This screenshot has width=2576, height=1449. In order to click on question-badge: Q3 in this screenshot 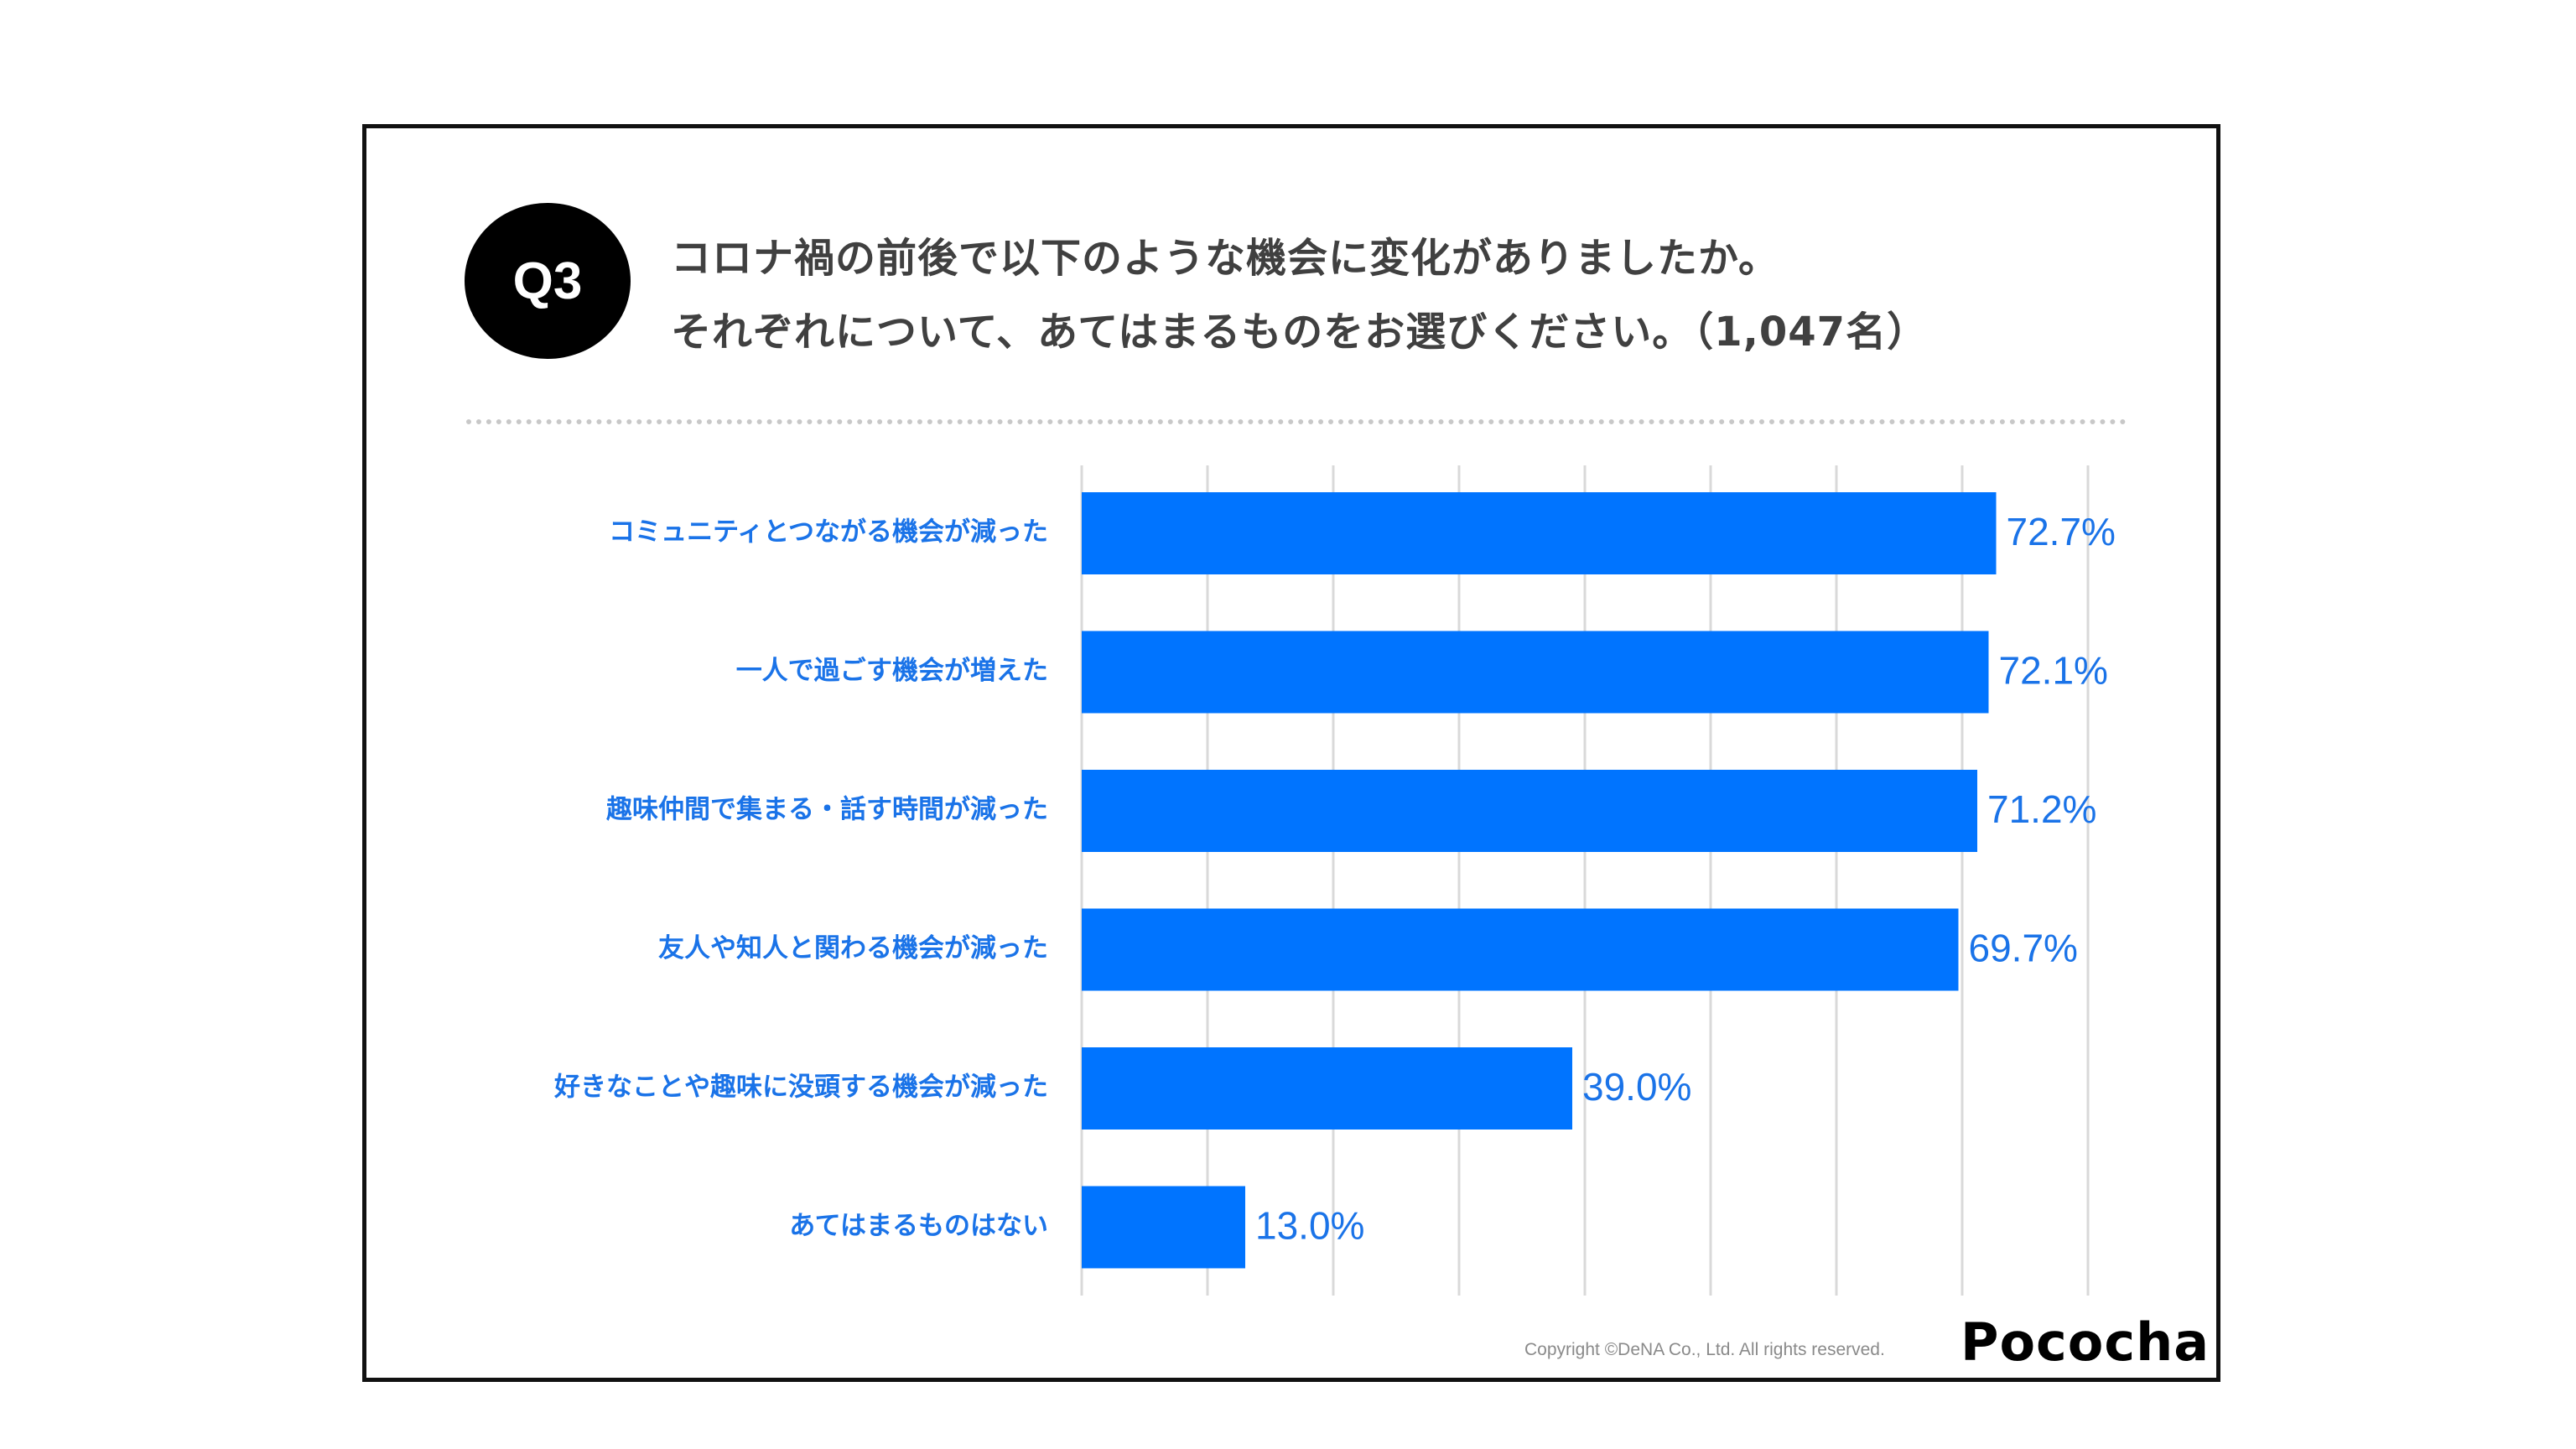, I will do `click(548, 281)`.